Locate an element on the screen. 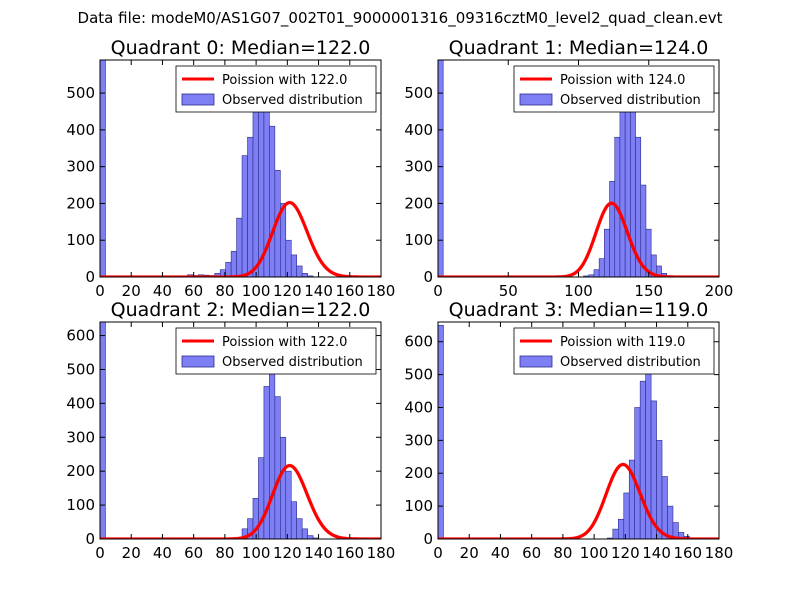 The height and width of the screenshot is (600, 800). bars is located at coordinates (209, 430).